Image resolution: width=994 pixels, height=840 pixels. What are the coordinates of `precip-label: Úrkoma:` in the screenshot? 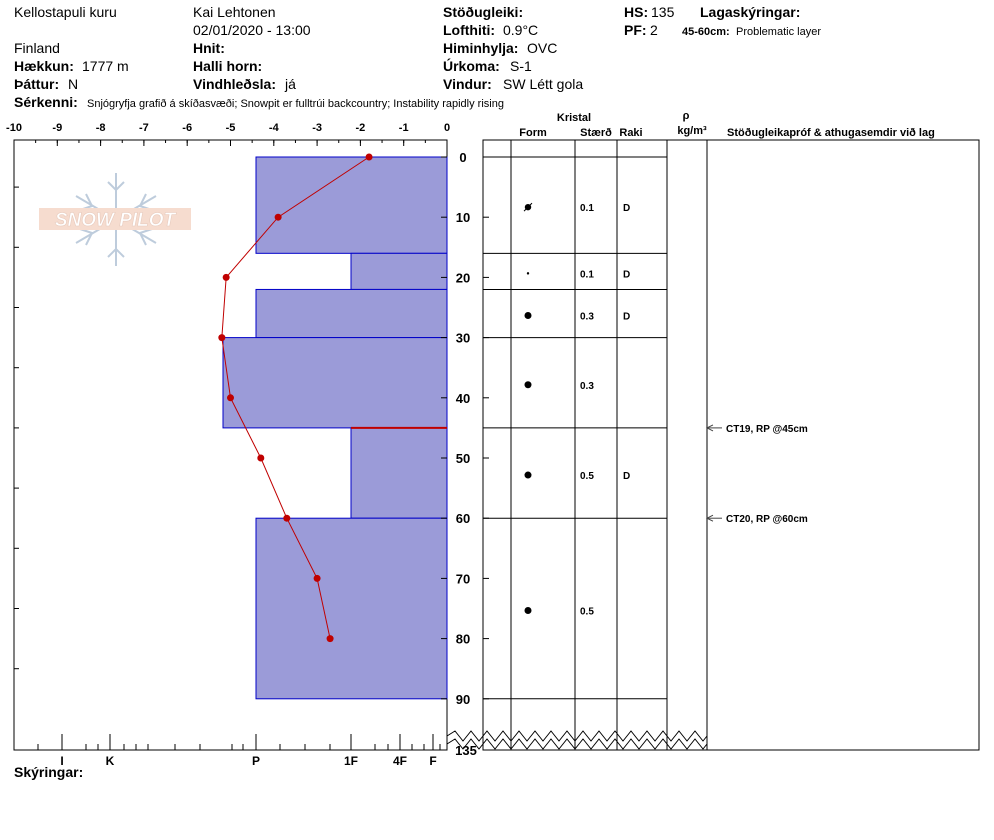 It's located at (471, 65).